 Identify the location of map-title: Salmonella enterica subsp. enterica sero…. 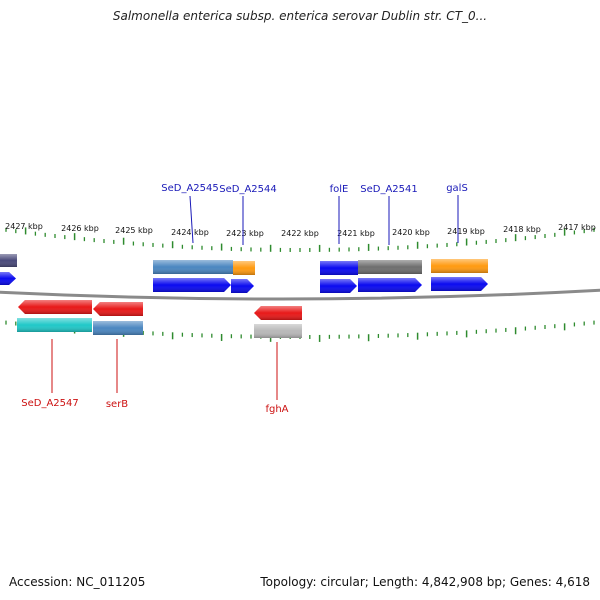
(300, 16).